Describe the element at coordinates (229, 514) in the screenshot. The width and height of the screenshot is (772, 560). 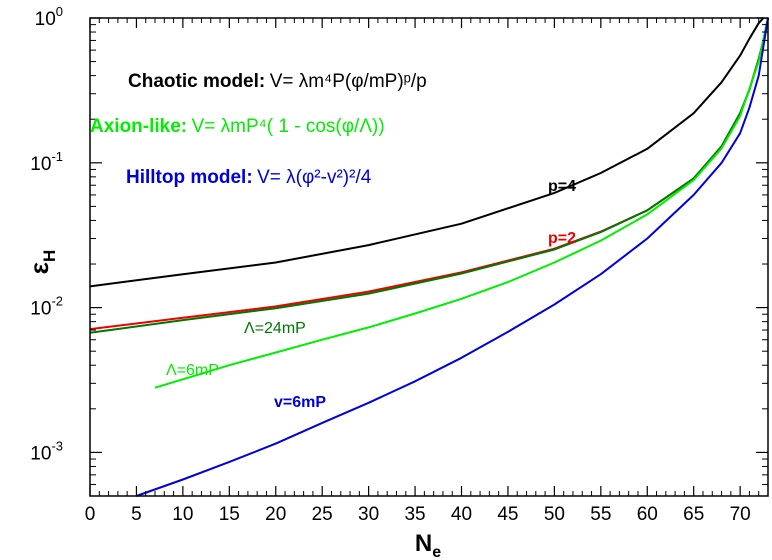
I see `x-tick-label: 15` at that location.